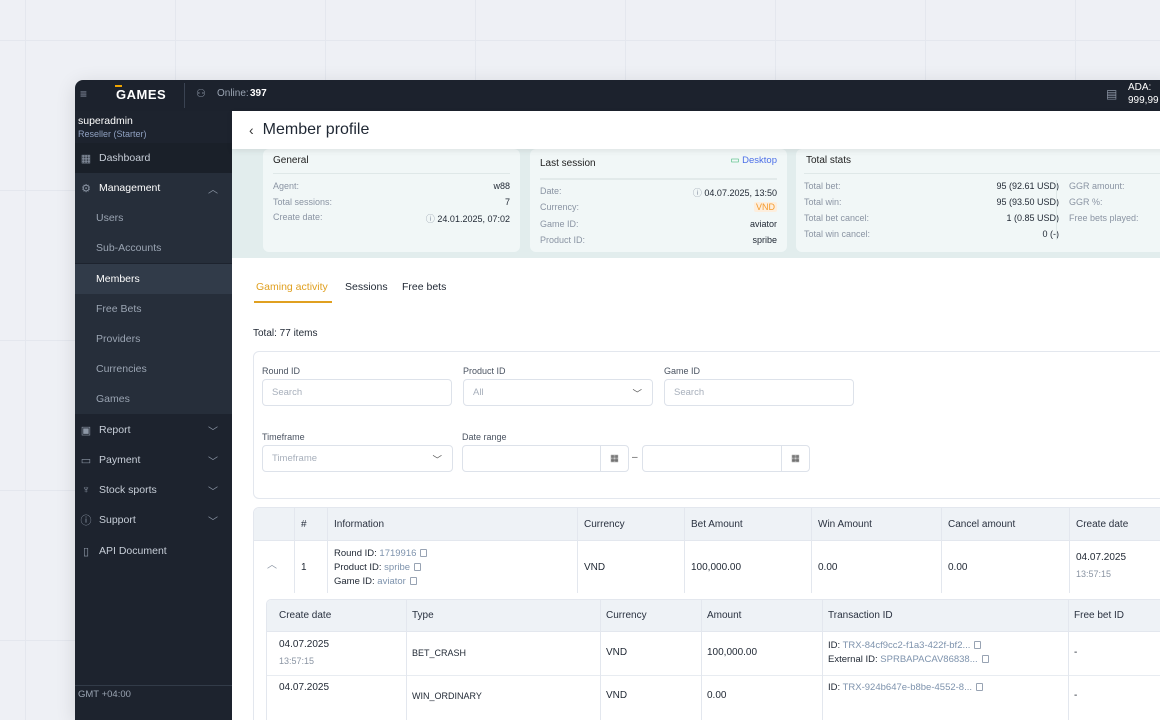 Image resolution: width=1160 pixels, height=720 pixels. Describe the element at coordinates (713, 616) in the screenshot. I see `subtable-header` at that location.